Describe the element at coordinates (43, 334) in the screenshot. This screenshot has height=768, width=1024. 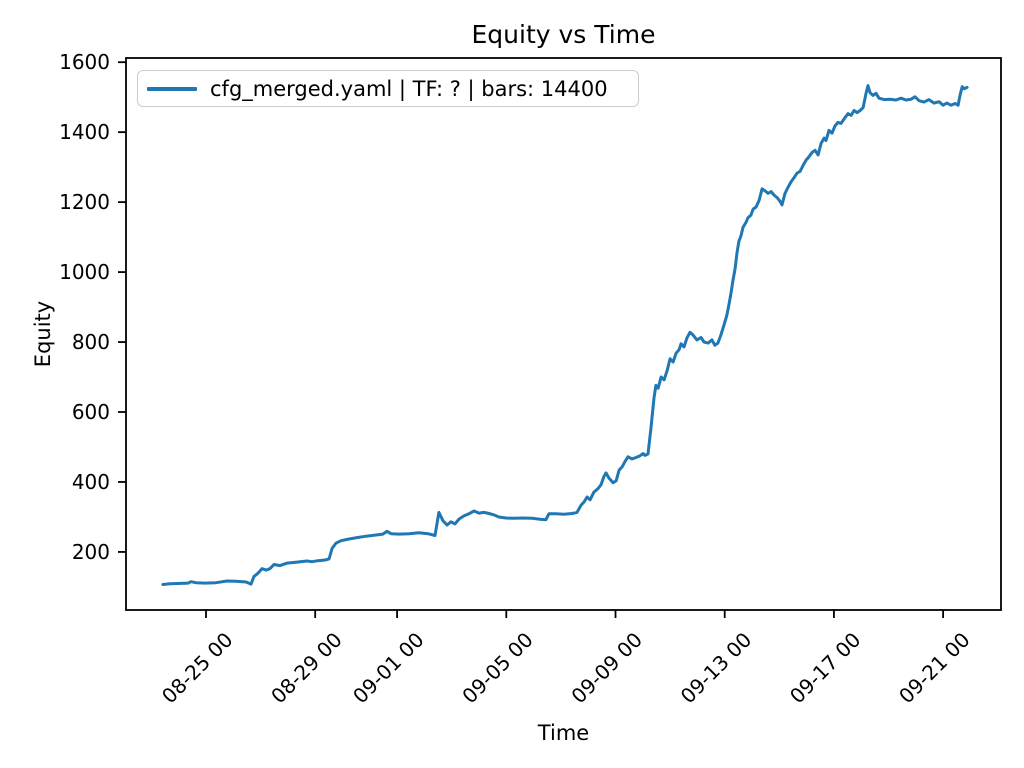
I see `y-axis-label: Equity` at that location.